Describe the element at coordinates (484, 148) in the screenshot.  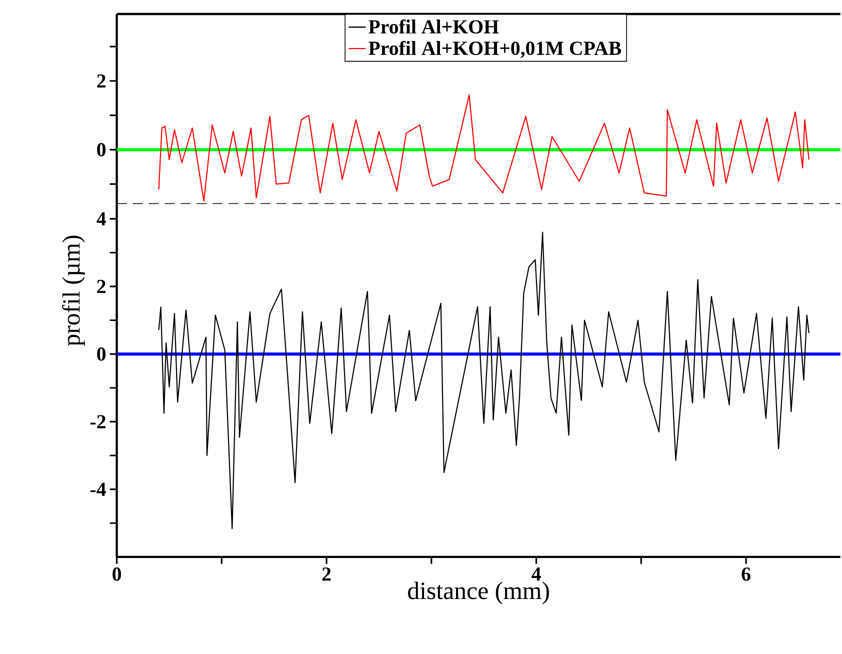
I see `line-series` at that location.